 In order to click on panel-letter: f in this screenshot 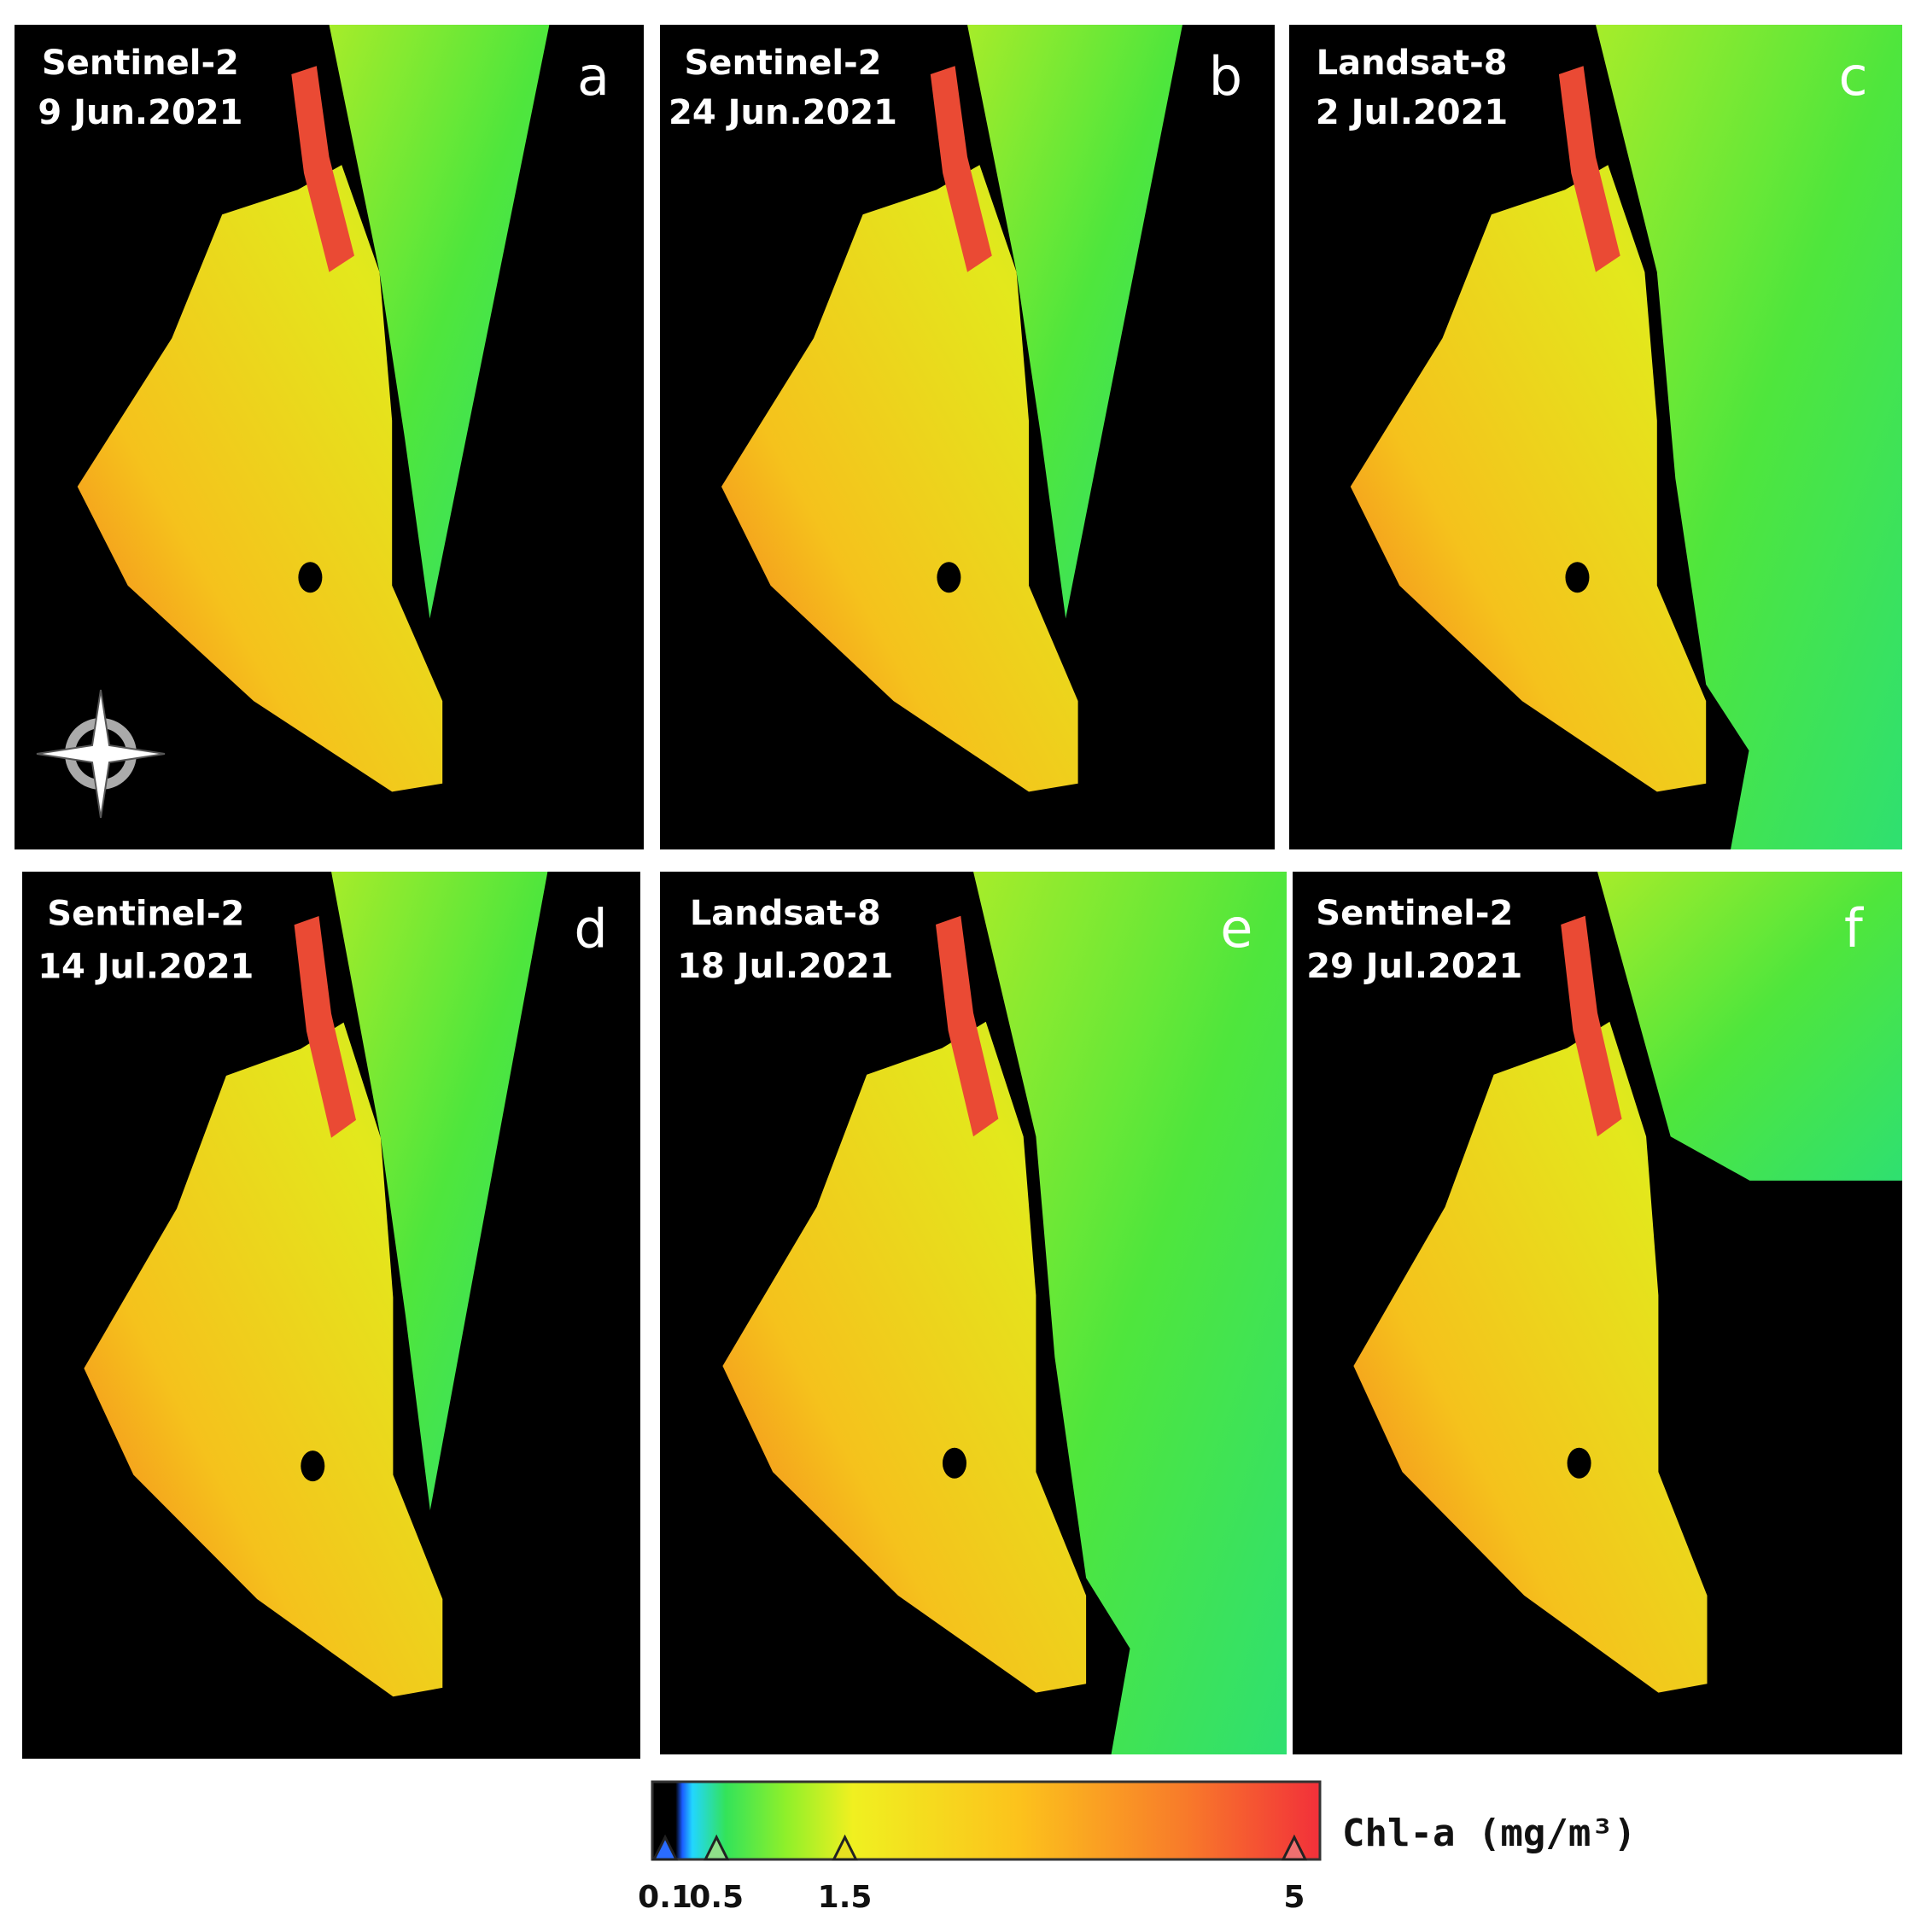, I will do `click(1854, 929)`.